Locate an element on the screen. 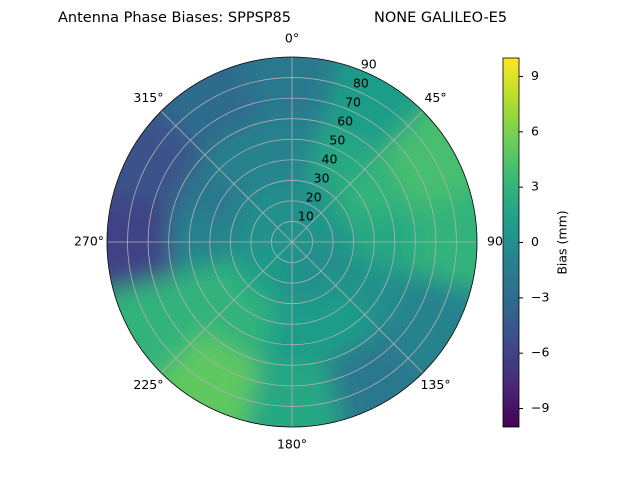 This screenshot has height=484, width=640. chart-subtitle: NONE GALILEO-E5 is located at coordinates (440, 18).